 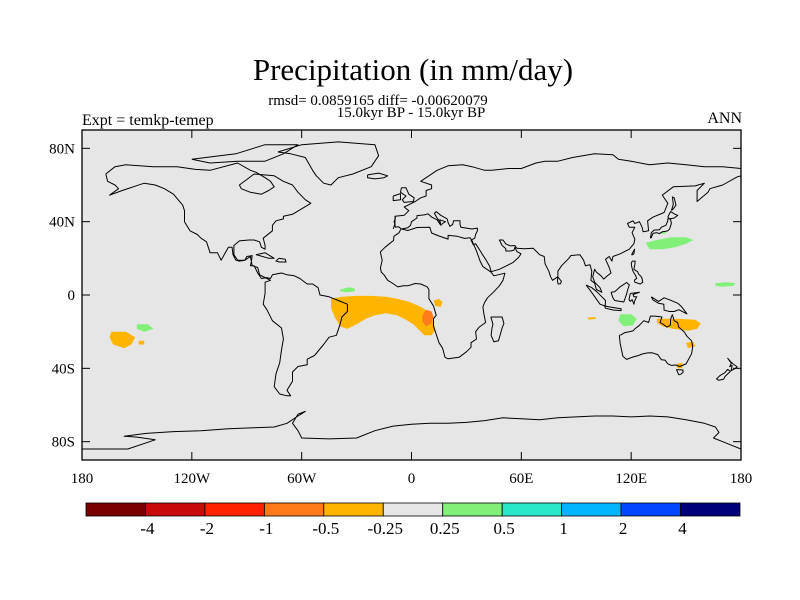 I want to click on colorbar-label: -0.25, so click(x=385, y=528).